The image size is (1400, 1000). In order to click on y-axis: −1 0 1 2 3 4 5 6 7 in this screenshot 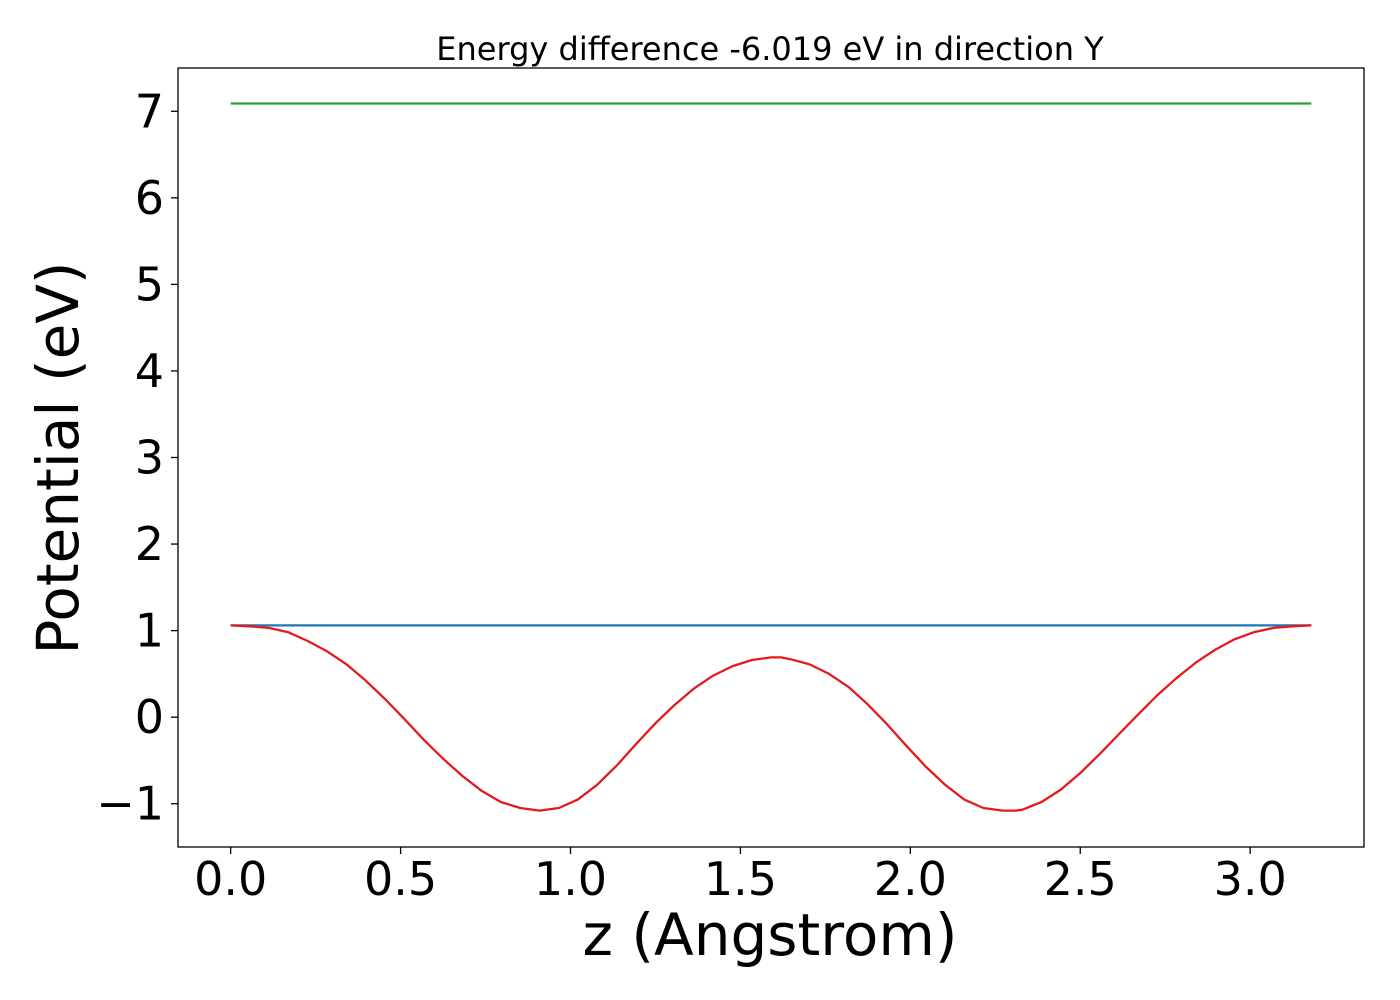, I will do `click(137, 457)`.